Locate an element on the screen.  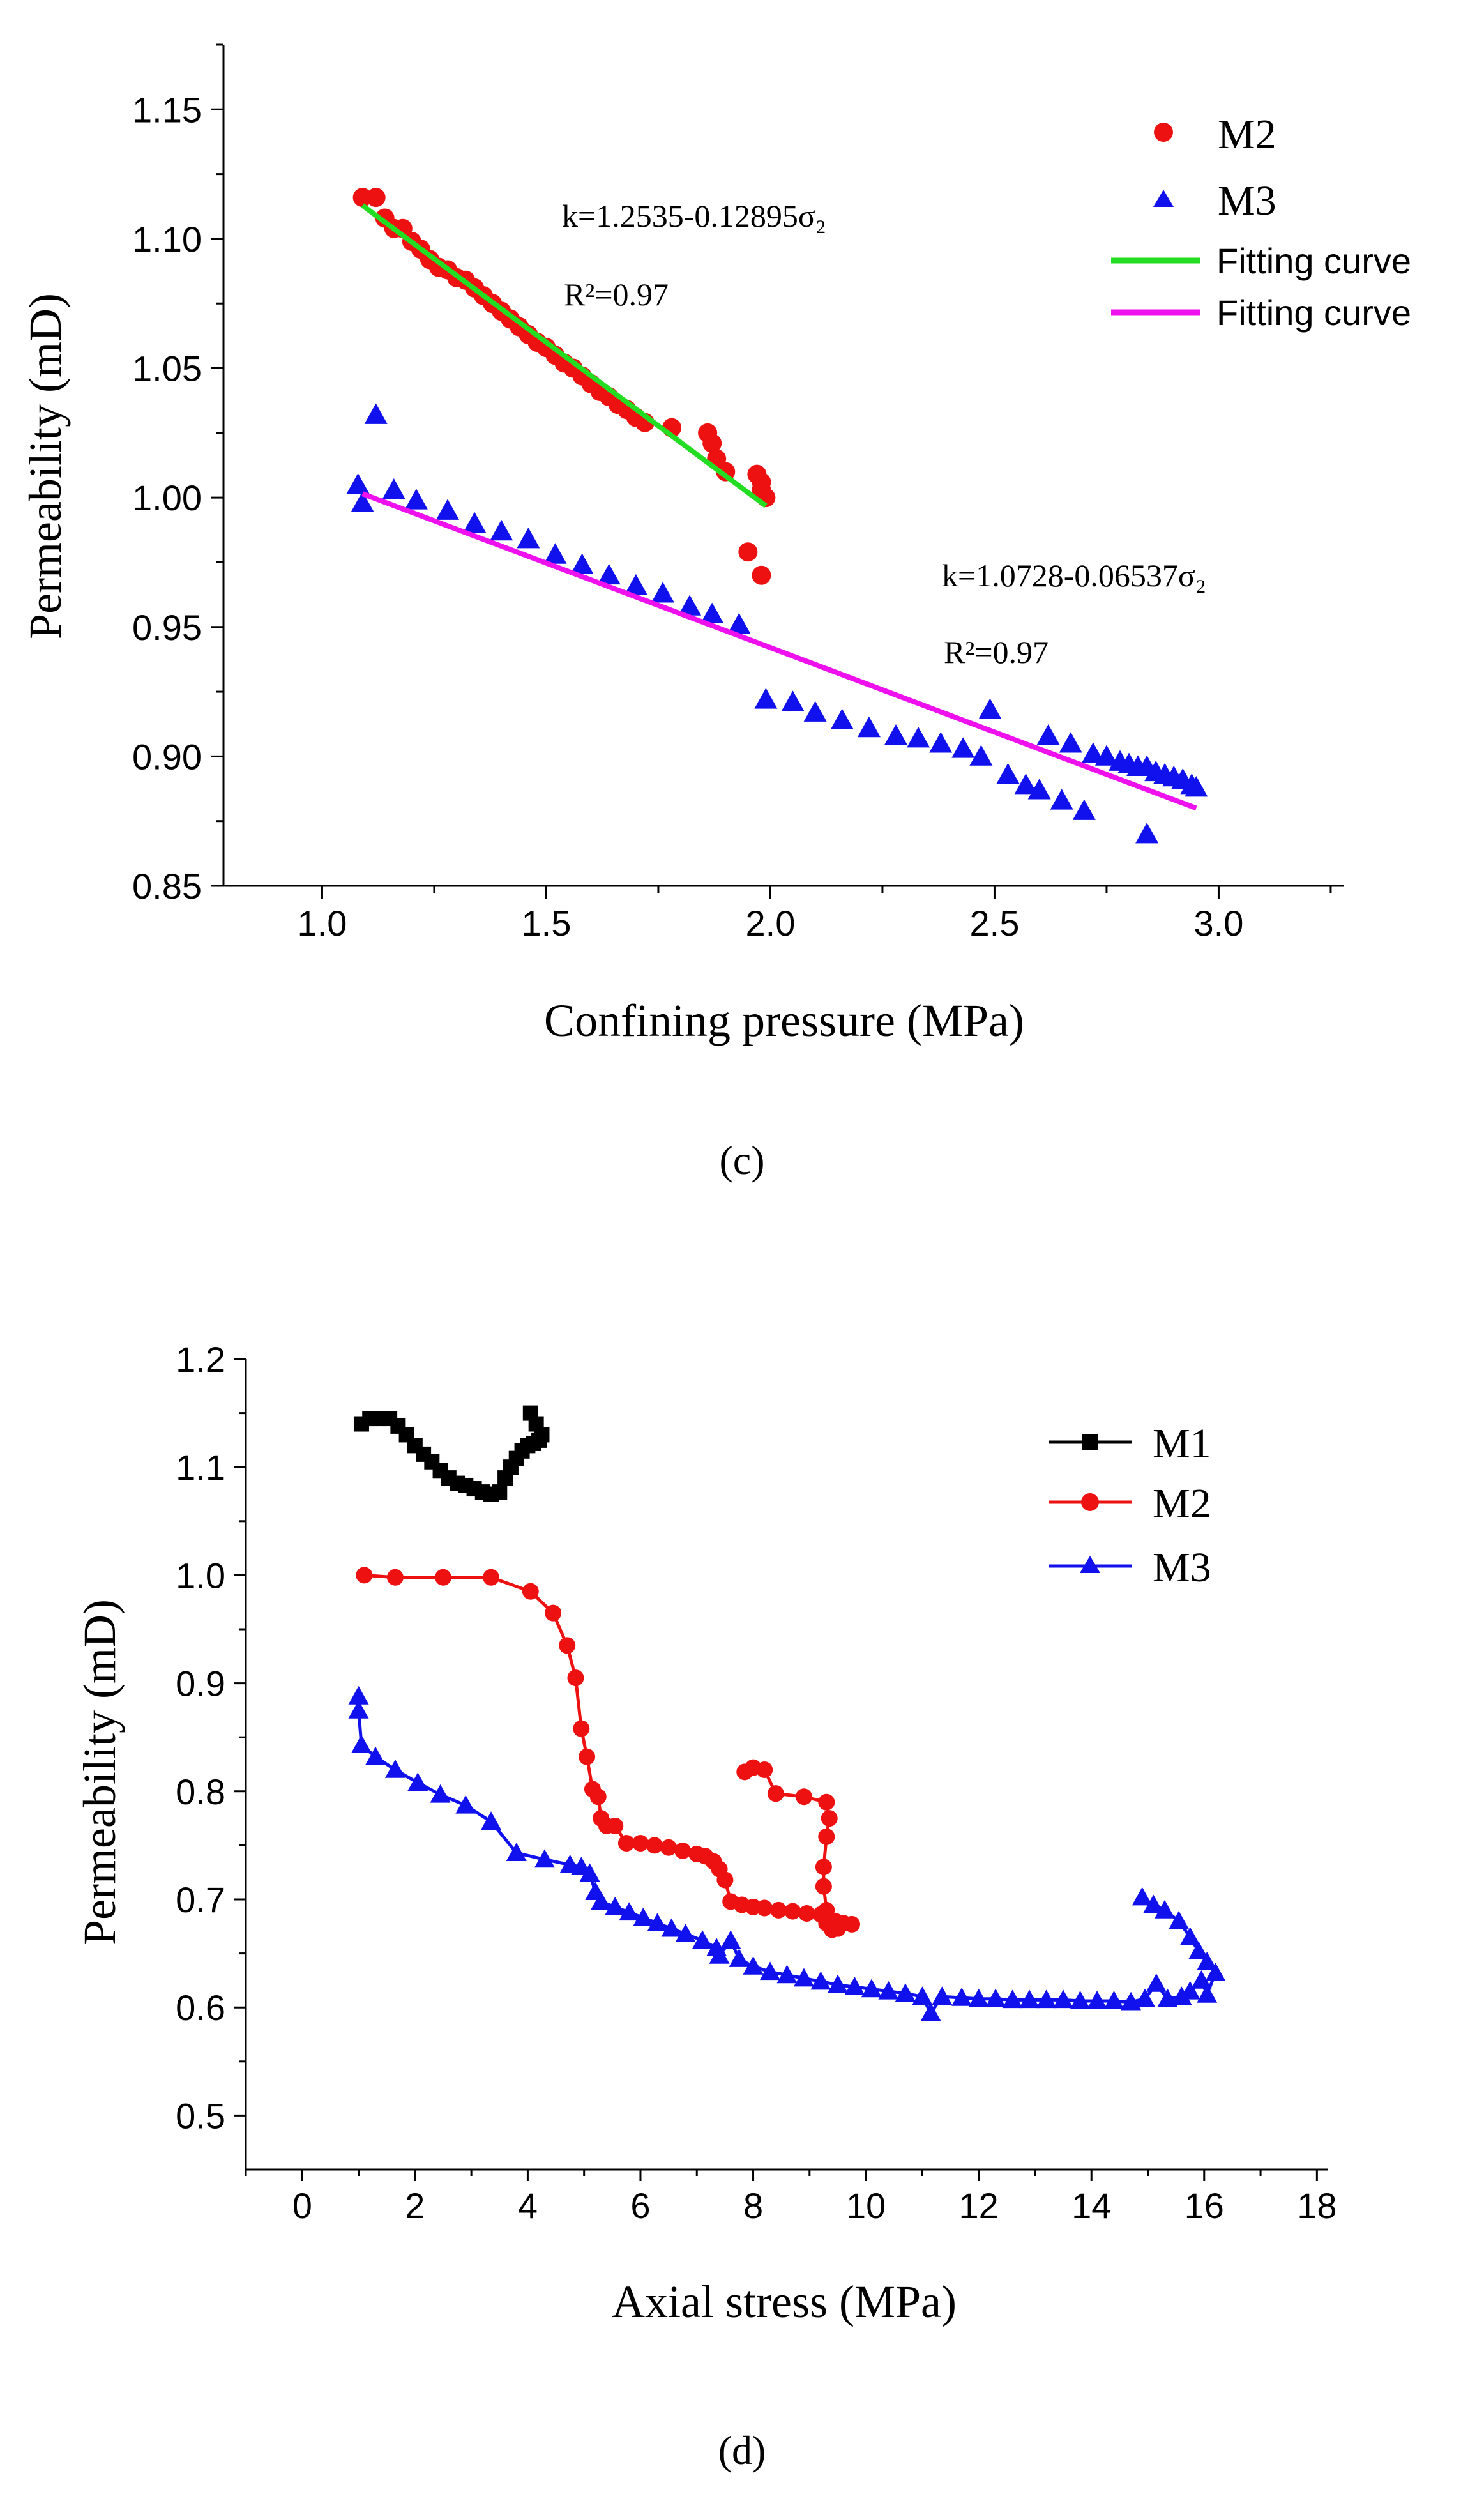
chart-d-x-tick-label: 14 is located at coordinates (1091, 2206).